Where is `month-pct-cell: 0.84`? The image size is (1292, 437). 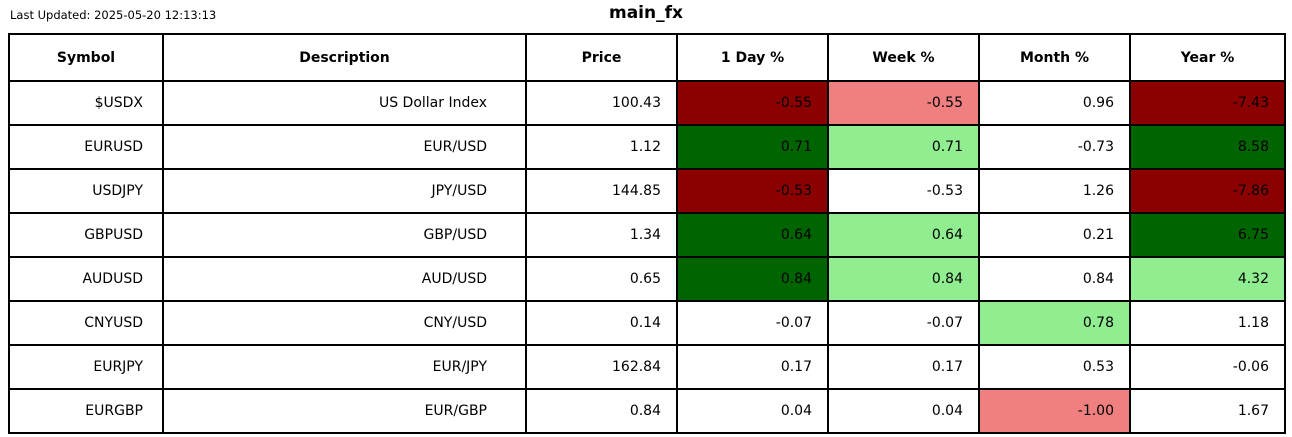
month-pct-cell: 0.84 is located at coordinates (1054, 279).